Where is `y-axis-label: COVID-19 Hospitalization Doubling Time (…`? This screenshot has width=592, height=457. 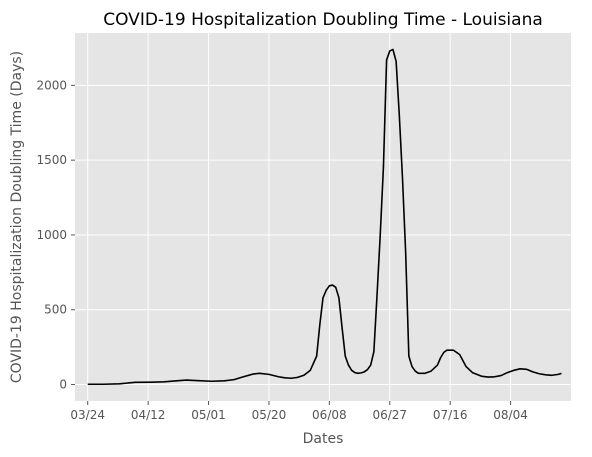
y-axis-label: COVID-19 Hospitalization Doubling Time (… is located at coordinates (17, 217).